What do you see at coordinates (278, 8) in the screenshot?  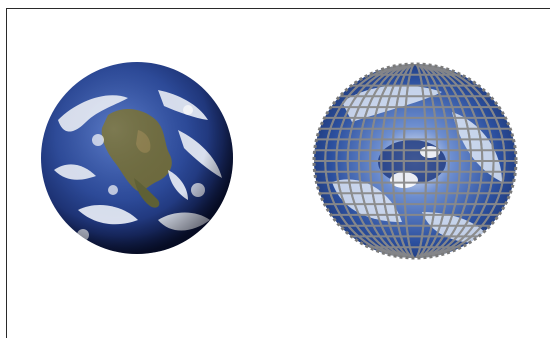 I see `top-border` at bounding box center [278, 8].